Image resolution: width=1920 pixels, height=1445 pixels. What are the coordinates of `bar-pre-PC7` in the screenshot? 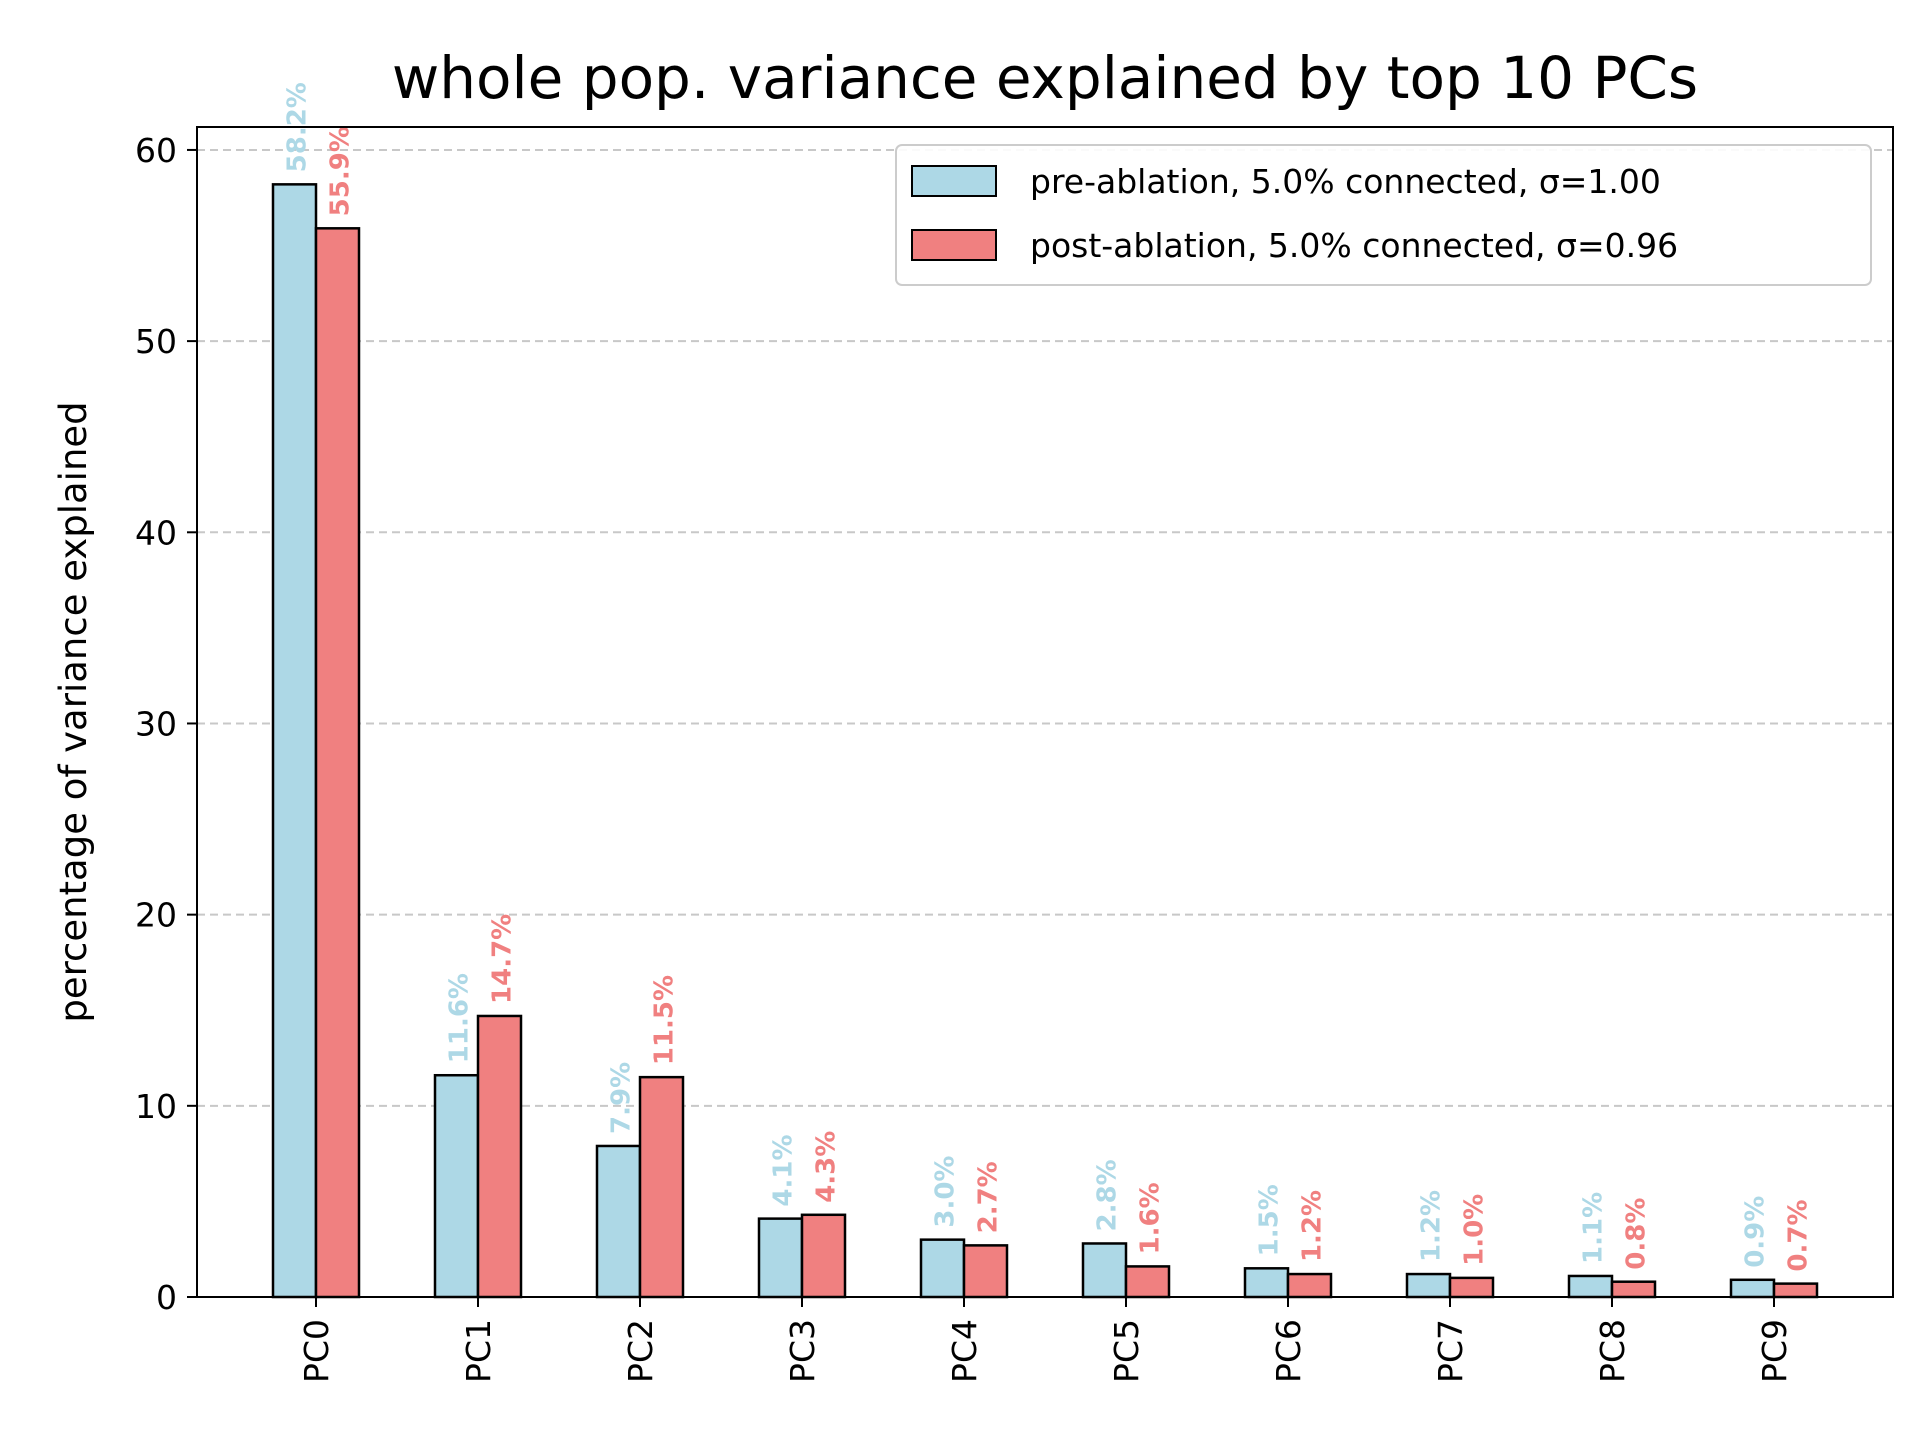 It's located at (1428, 1285).